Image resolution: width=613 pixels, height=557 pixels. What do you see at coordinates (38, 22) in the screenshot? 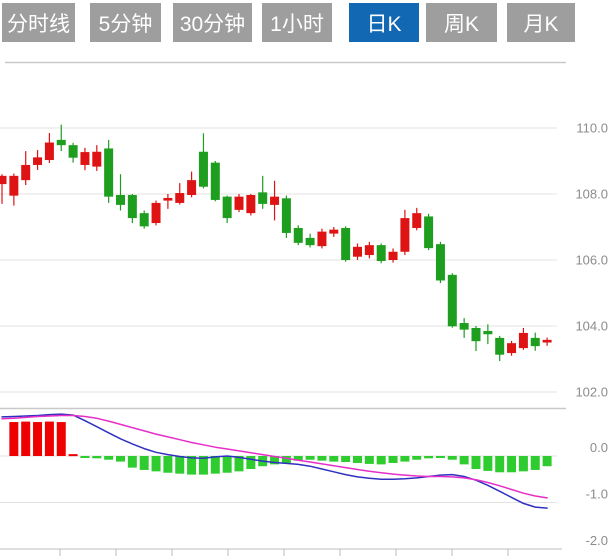
I see `tab-interval-0: 分时线` at bounding box center [38, 22].